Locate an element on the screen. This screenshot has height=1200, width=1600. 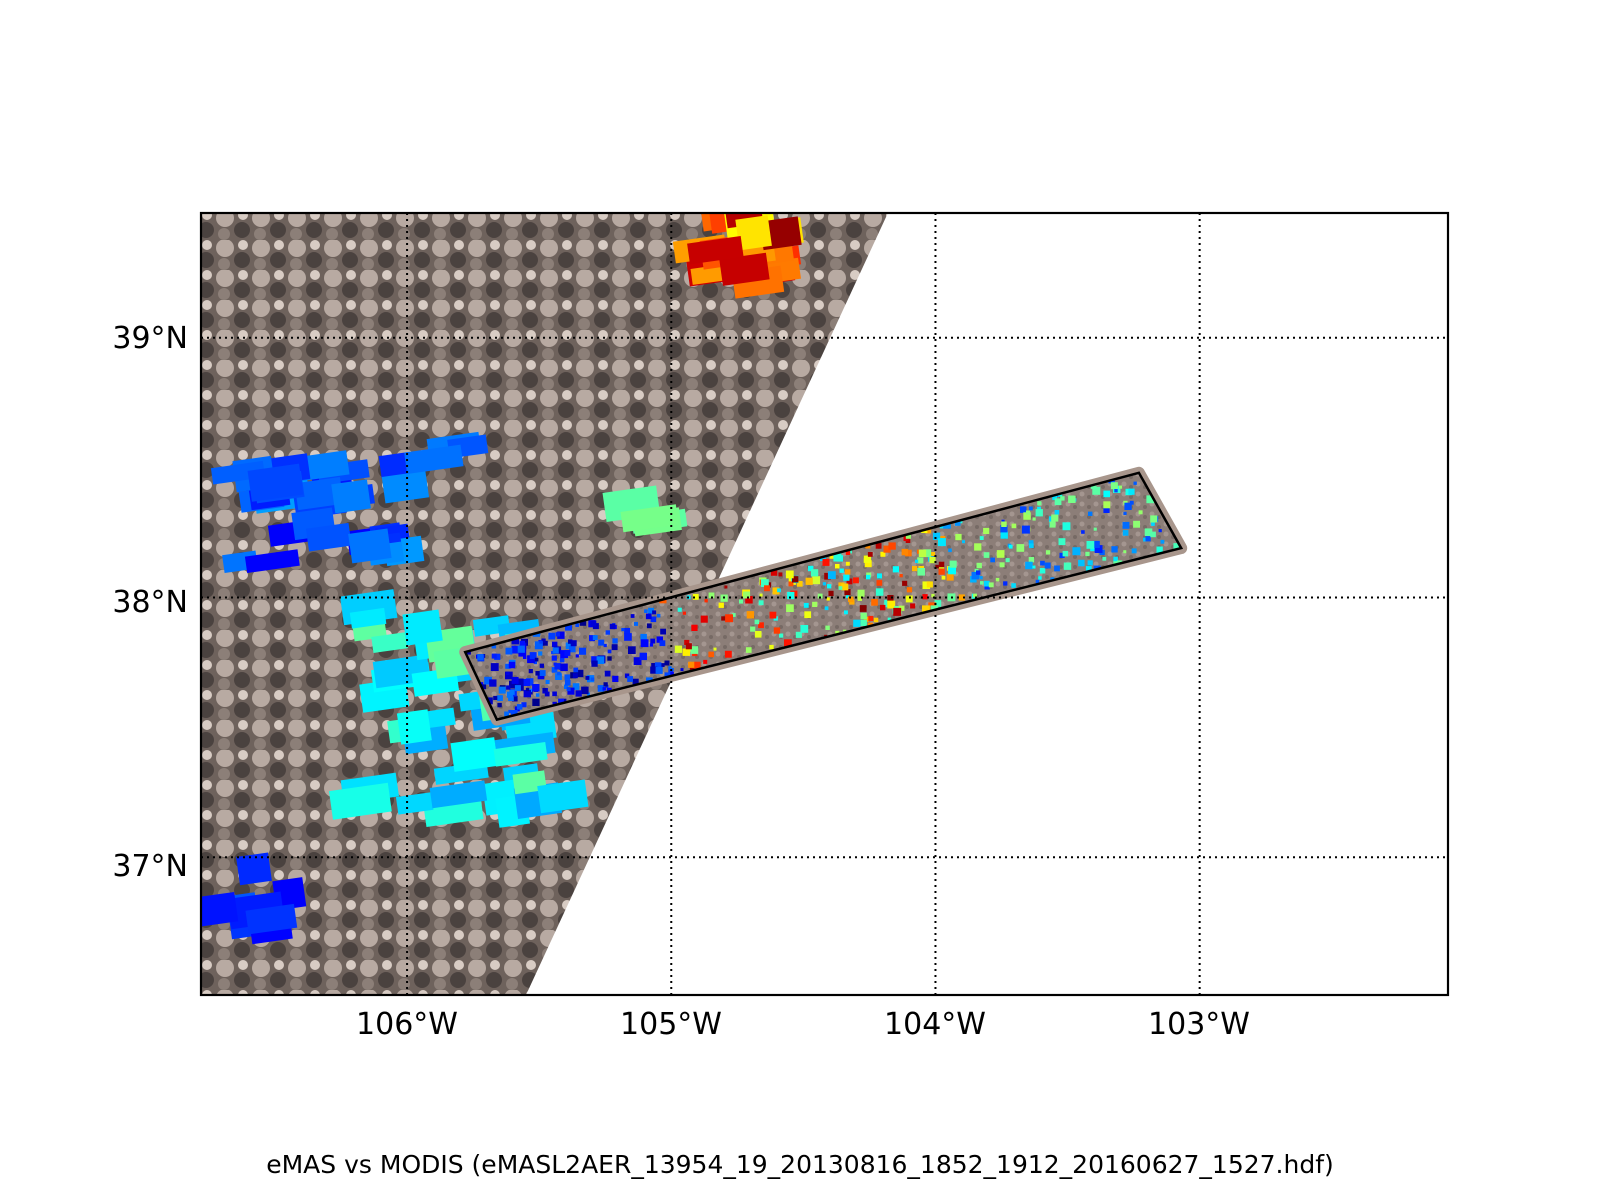
lon-label-103w: 103°W is located at coordinates (1199, 1024).